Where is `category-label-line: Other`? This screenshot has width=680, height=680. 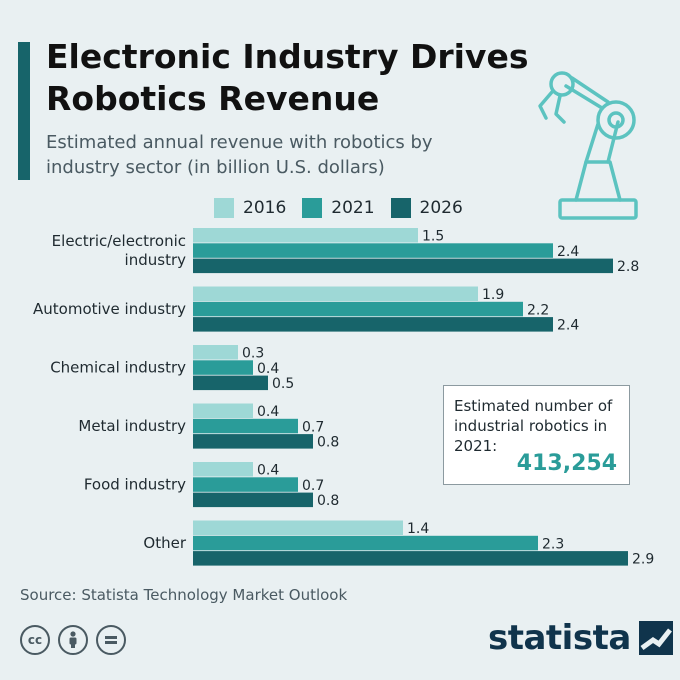
category-label-line: Other is located at coordinates (164, 543).